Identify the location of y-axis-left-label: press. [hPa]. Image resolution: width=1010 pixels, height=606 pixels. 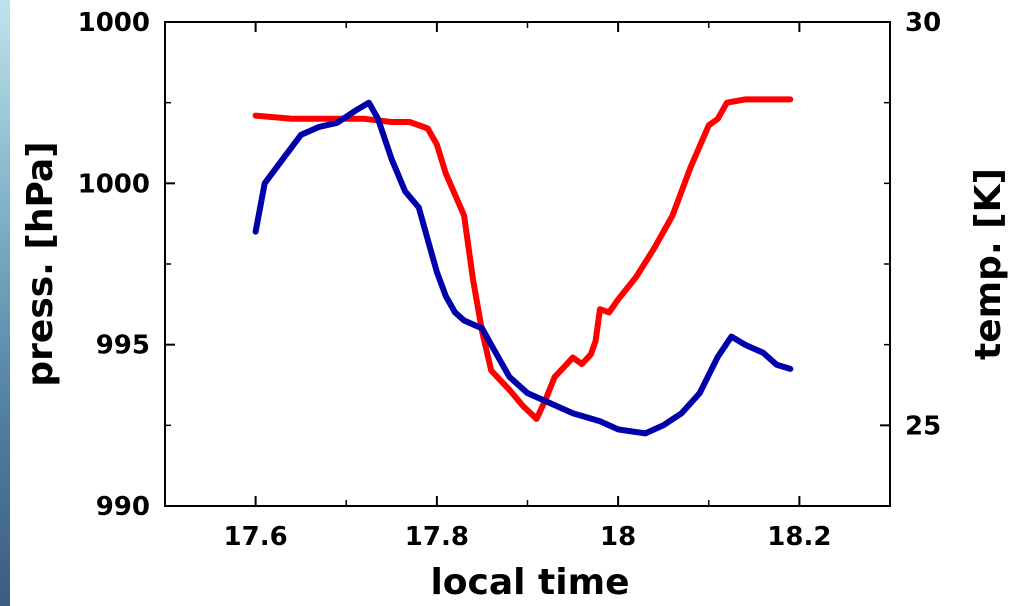
(40, 263).